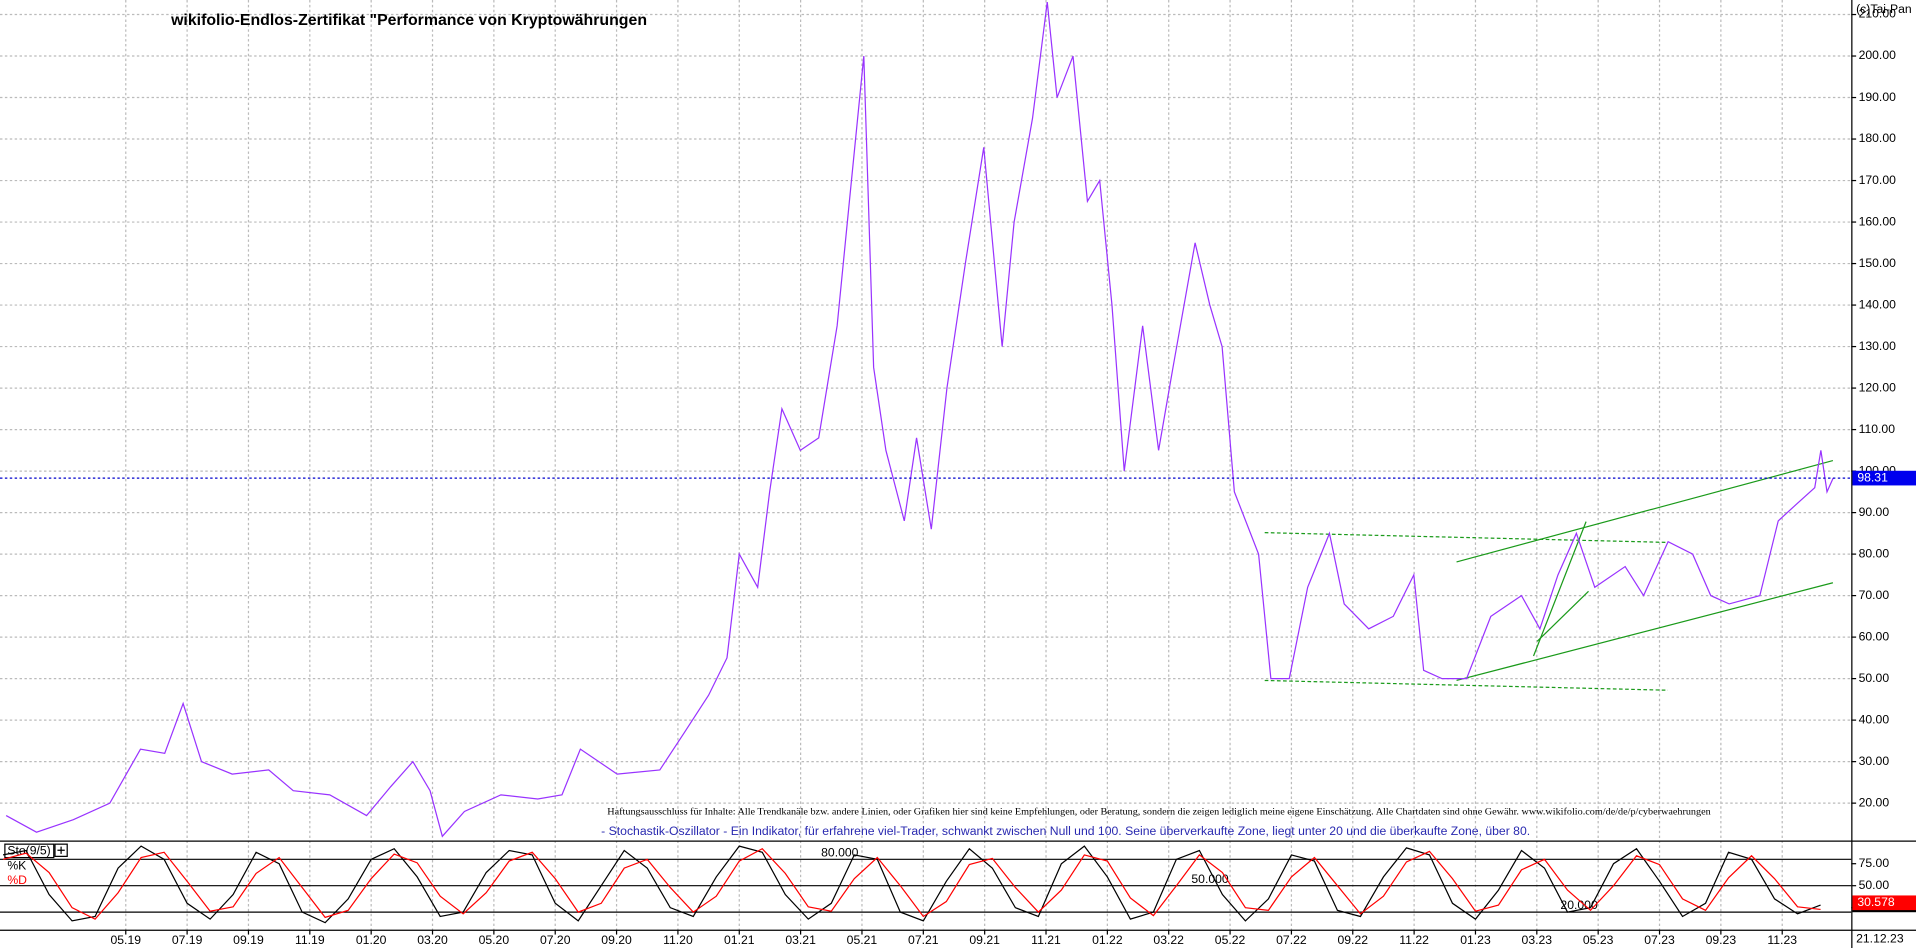 This screenshot has width=1916, height=948. I want to click on trend-lines, so click(1549, 575).